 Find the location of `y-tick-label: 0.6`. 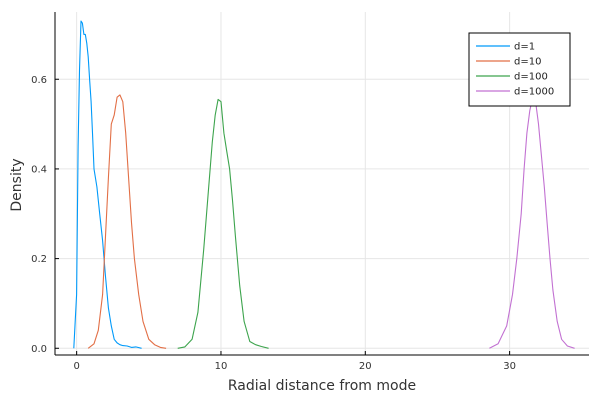

y-tick-label: 0.6 is located at coordinates (39, 80).